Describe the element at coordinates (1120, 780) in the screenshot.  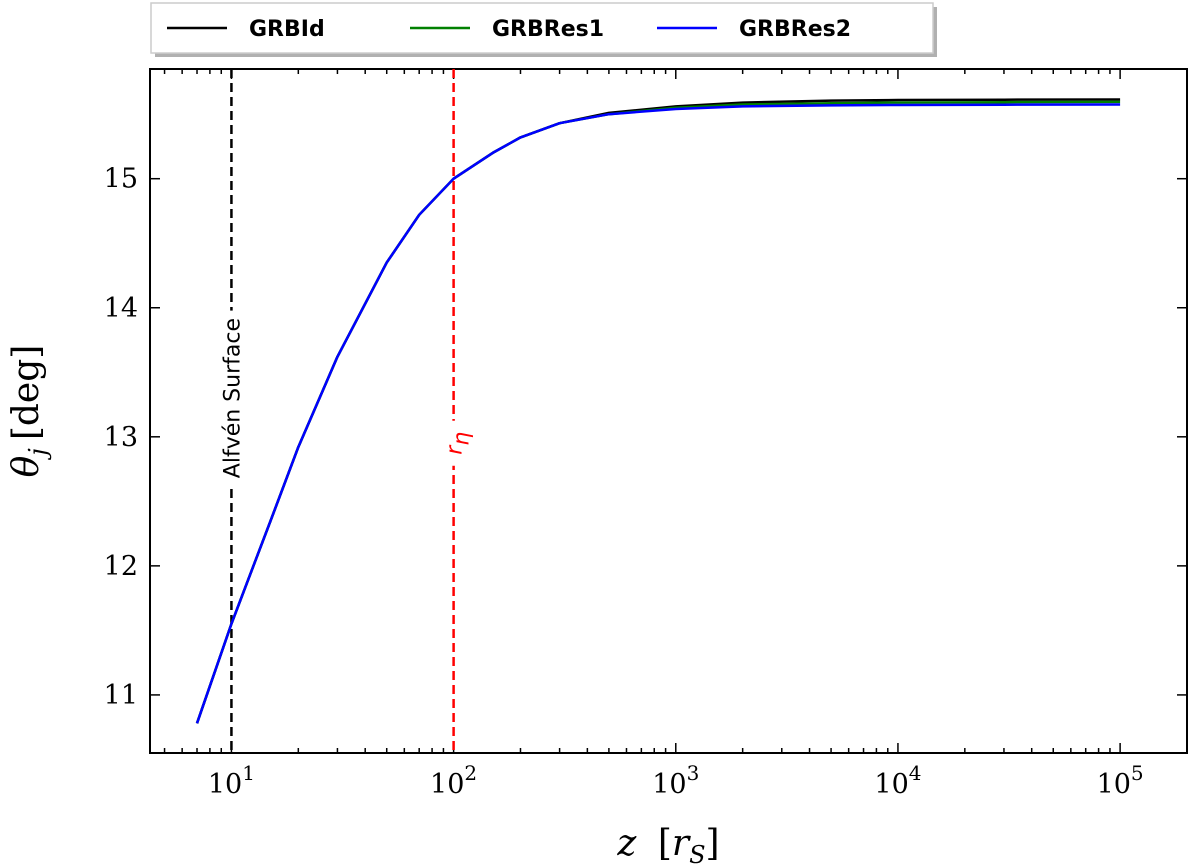
I see `x-tick-label: 10⁵` at that location.